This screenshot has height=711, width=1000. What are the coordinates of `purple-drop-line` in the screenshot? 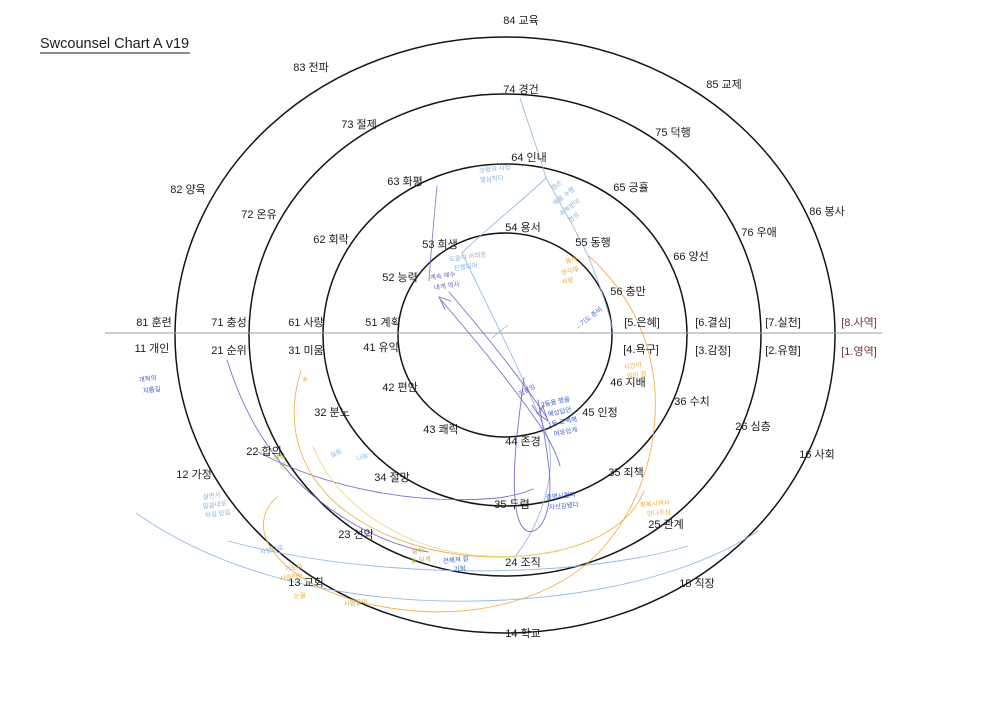 It's located at (433, 233).